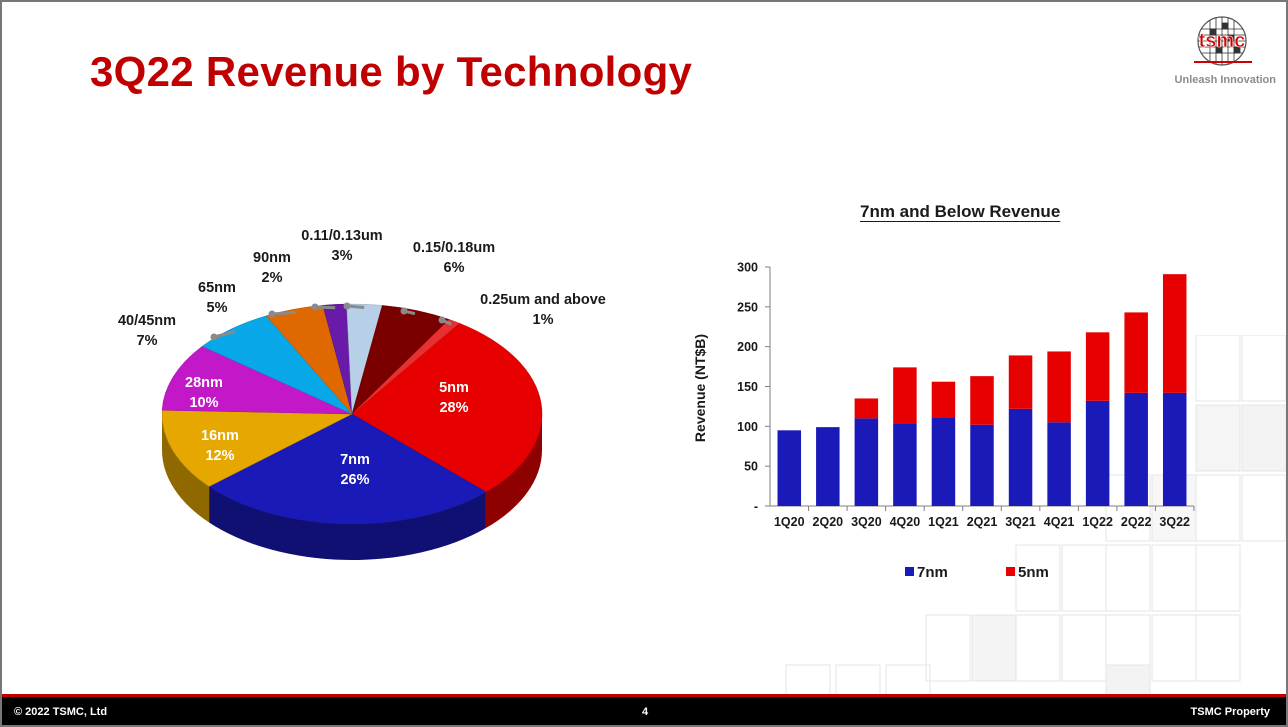 This screenshot has width=1288, height=727. Describe the element at coordinates (747, 307) in the screenshot. I see `y-tick-label: 250` at that location.